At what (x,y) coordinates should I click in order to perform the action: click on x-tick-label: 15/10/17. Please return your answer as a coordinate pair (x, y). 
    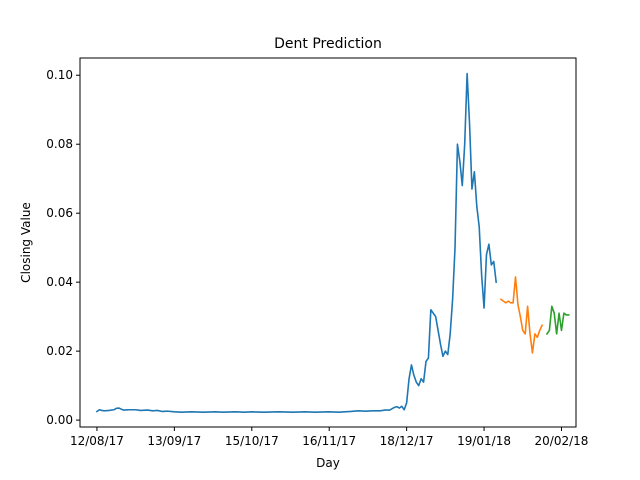
    Looking at the image, I should click on (252, 441).